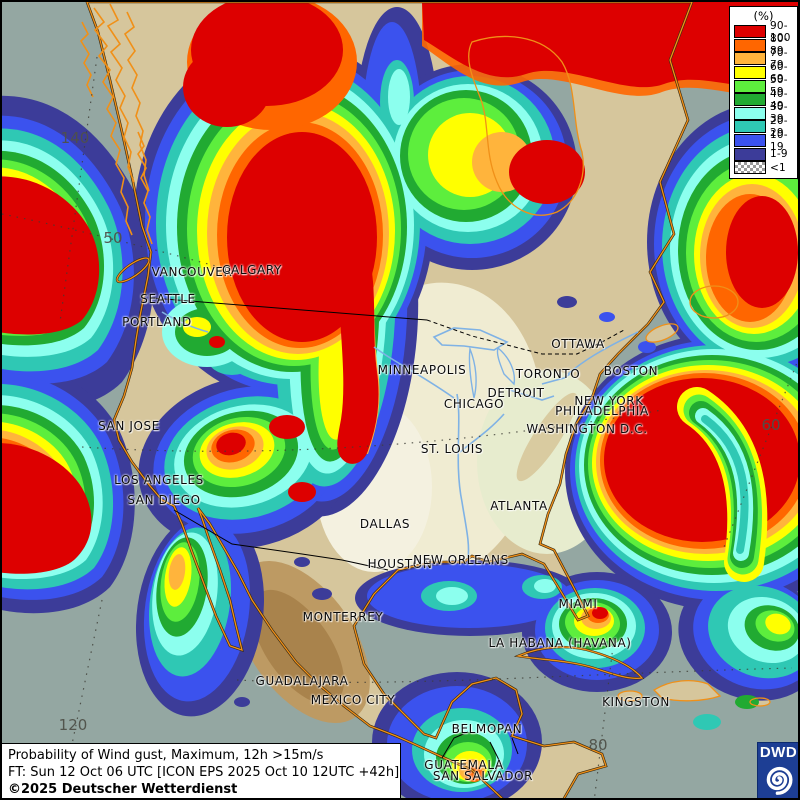  Describe the element at coordinates (763, 16) in the screenshot. I see `legend-header: (%)` at that location.